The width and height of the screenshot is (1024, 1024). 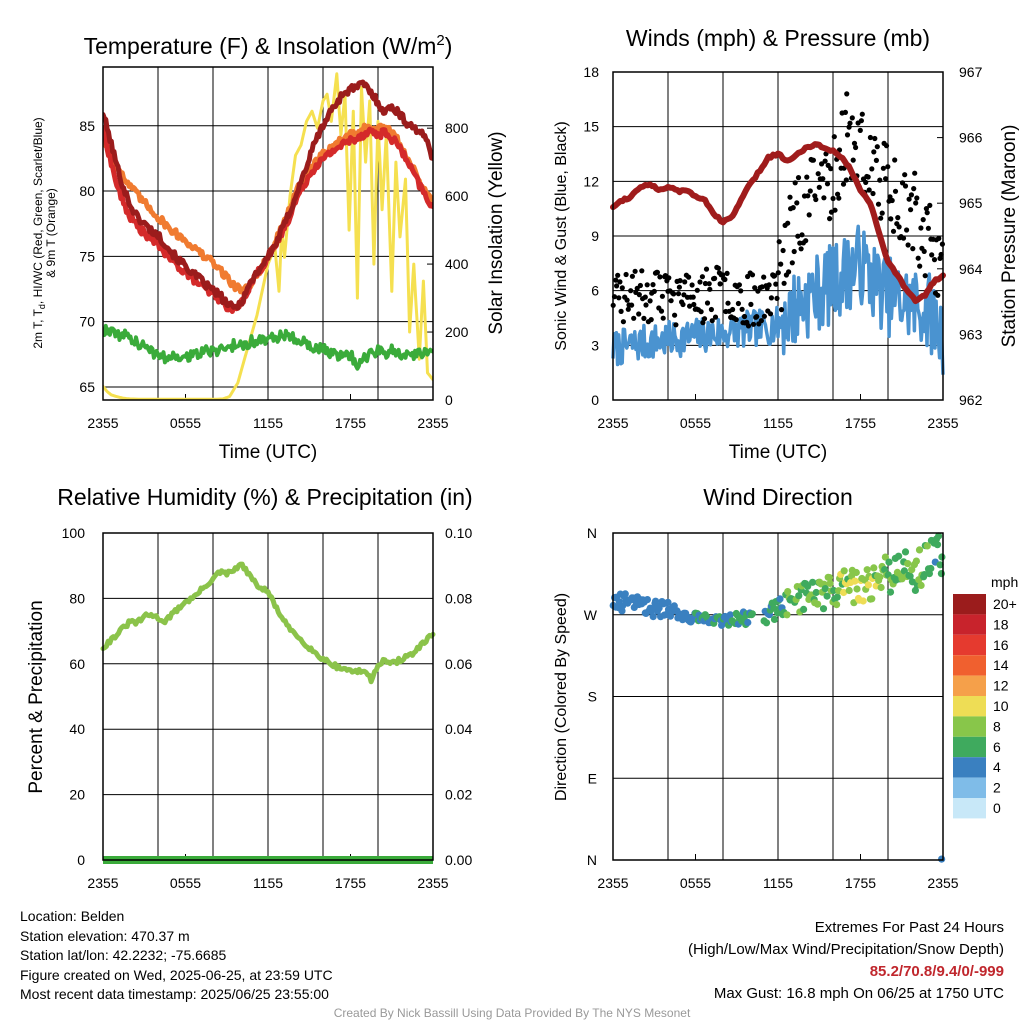 What do you see at coordinates (87, 387) in the screenshot?
I see `y-tick-label: 65` at bounding box center [87, 387].